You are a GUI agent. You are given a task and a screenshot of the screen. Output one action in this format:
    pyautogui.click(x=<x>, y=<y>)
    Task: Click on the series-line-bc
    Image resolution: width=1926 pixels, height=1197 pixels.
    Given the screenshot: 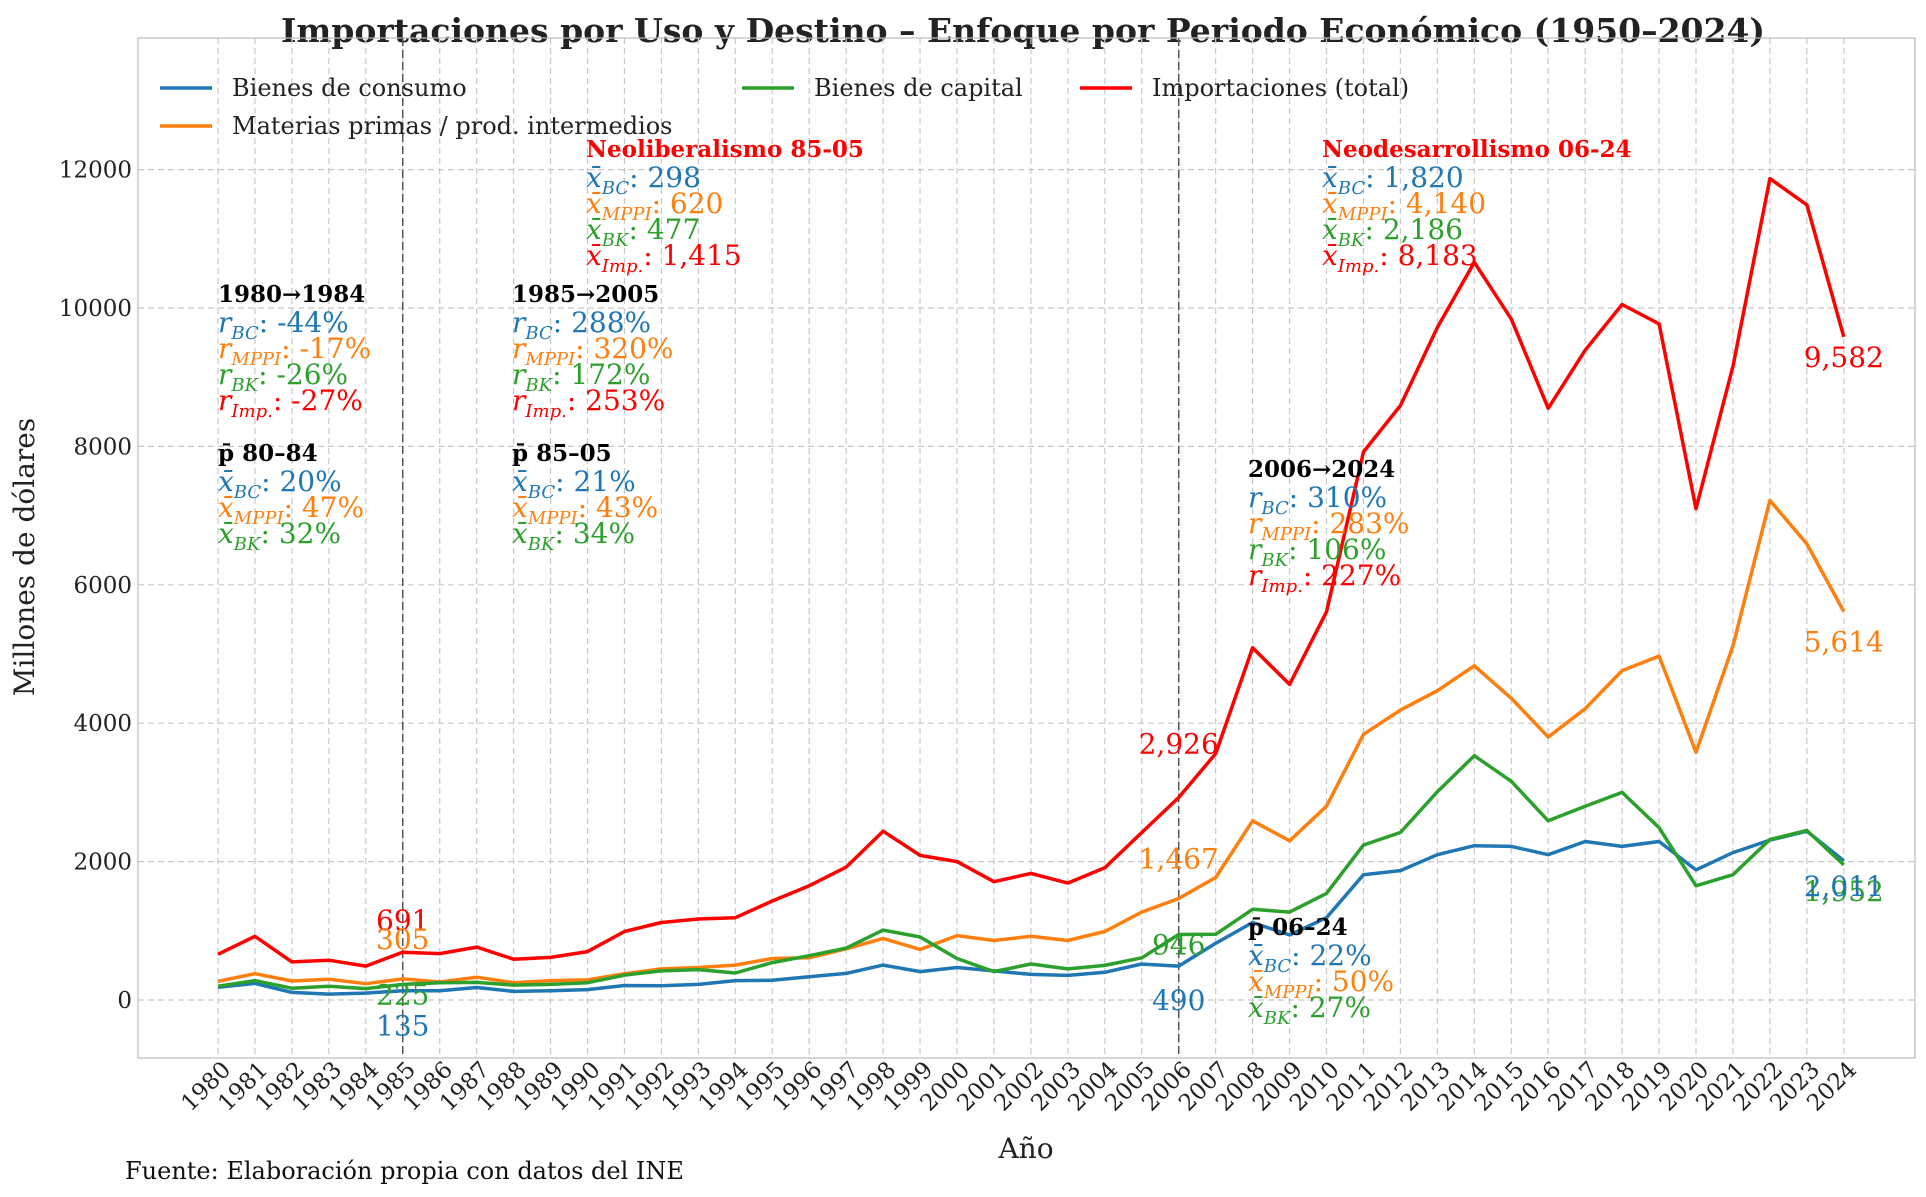 What is the action you would take?
    pyautogui.click(x=1031, y=912)
    